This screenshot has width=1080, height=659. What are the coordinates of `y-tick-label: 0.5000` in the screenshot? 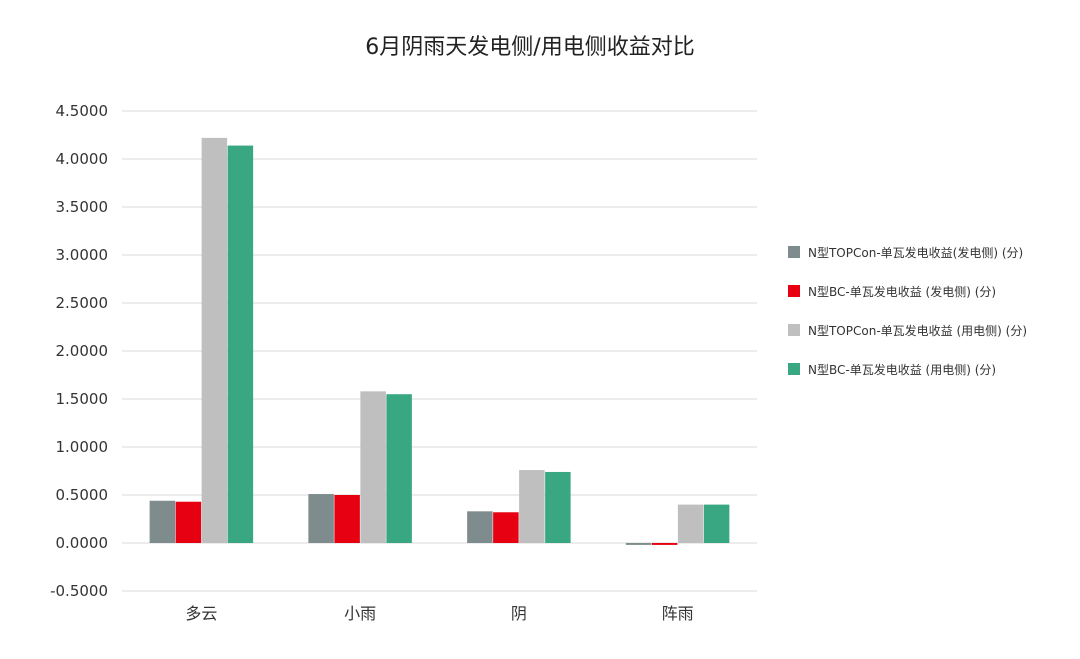 It's located at (82, 495).